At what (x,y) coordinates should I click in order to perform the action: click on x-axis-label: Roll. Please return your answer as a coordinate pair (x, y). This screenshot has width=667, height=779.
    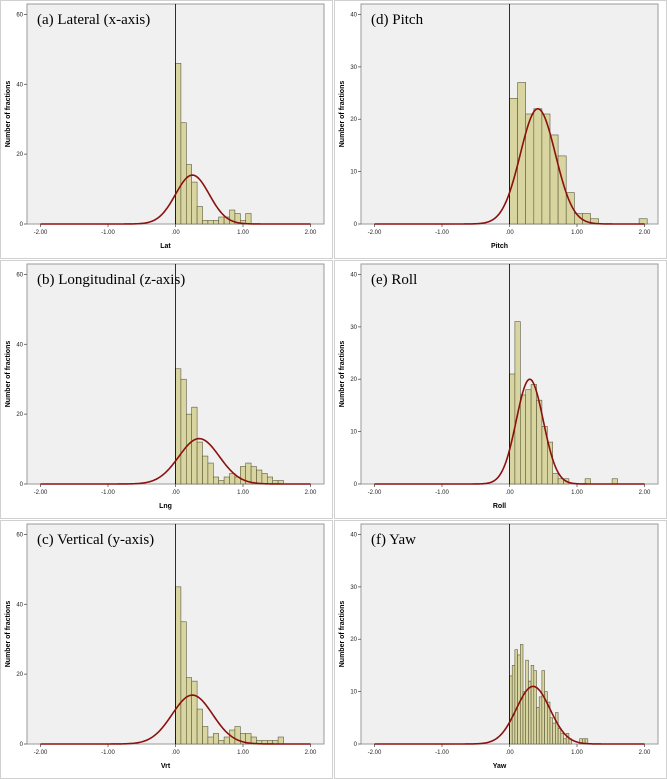
    Looking at the image, I should click on (499, 506).